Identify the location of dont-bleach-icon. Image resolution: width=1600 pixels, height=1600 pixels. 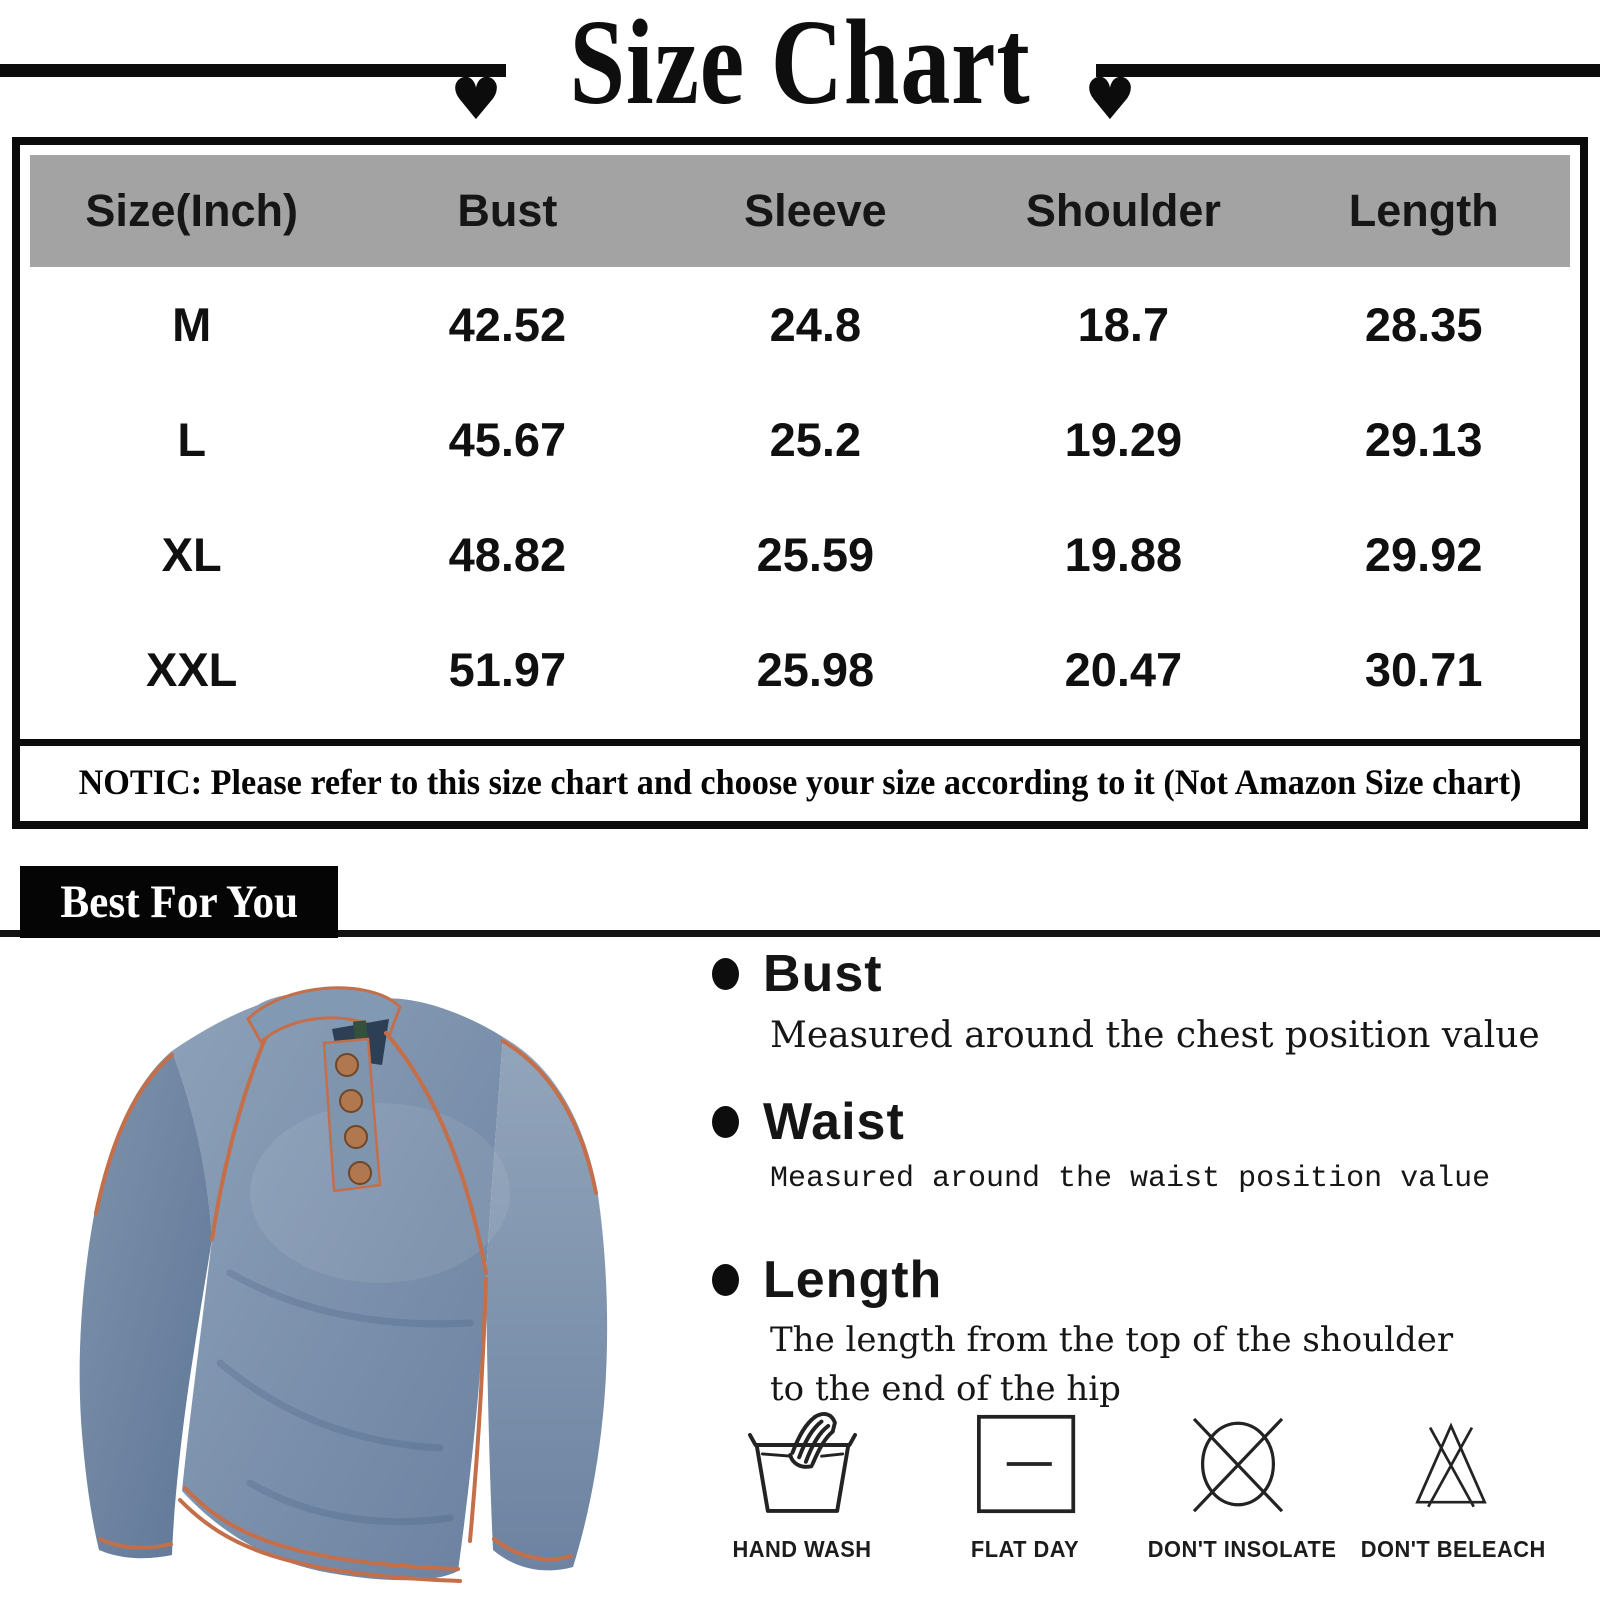
(1451, 1465).